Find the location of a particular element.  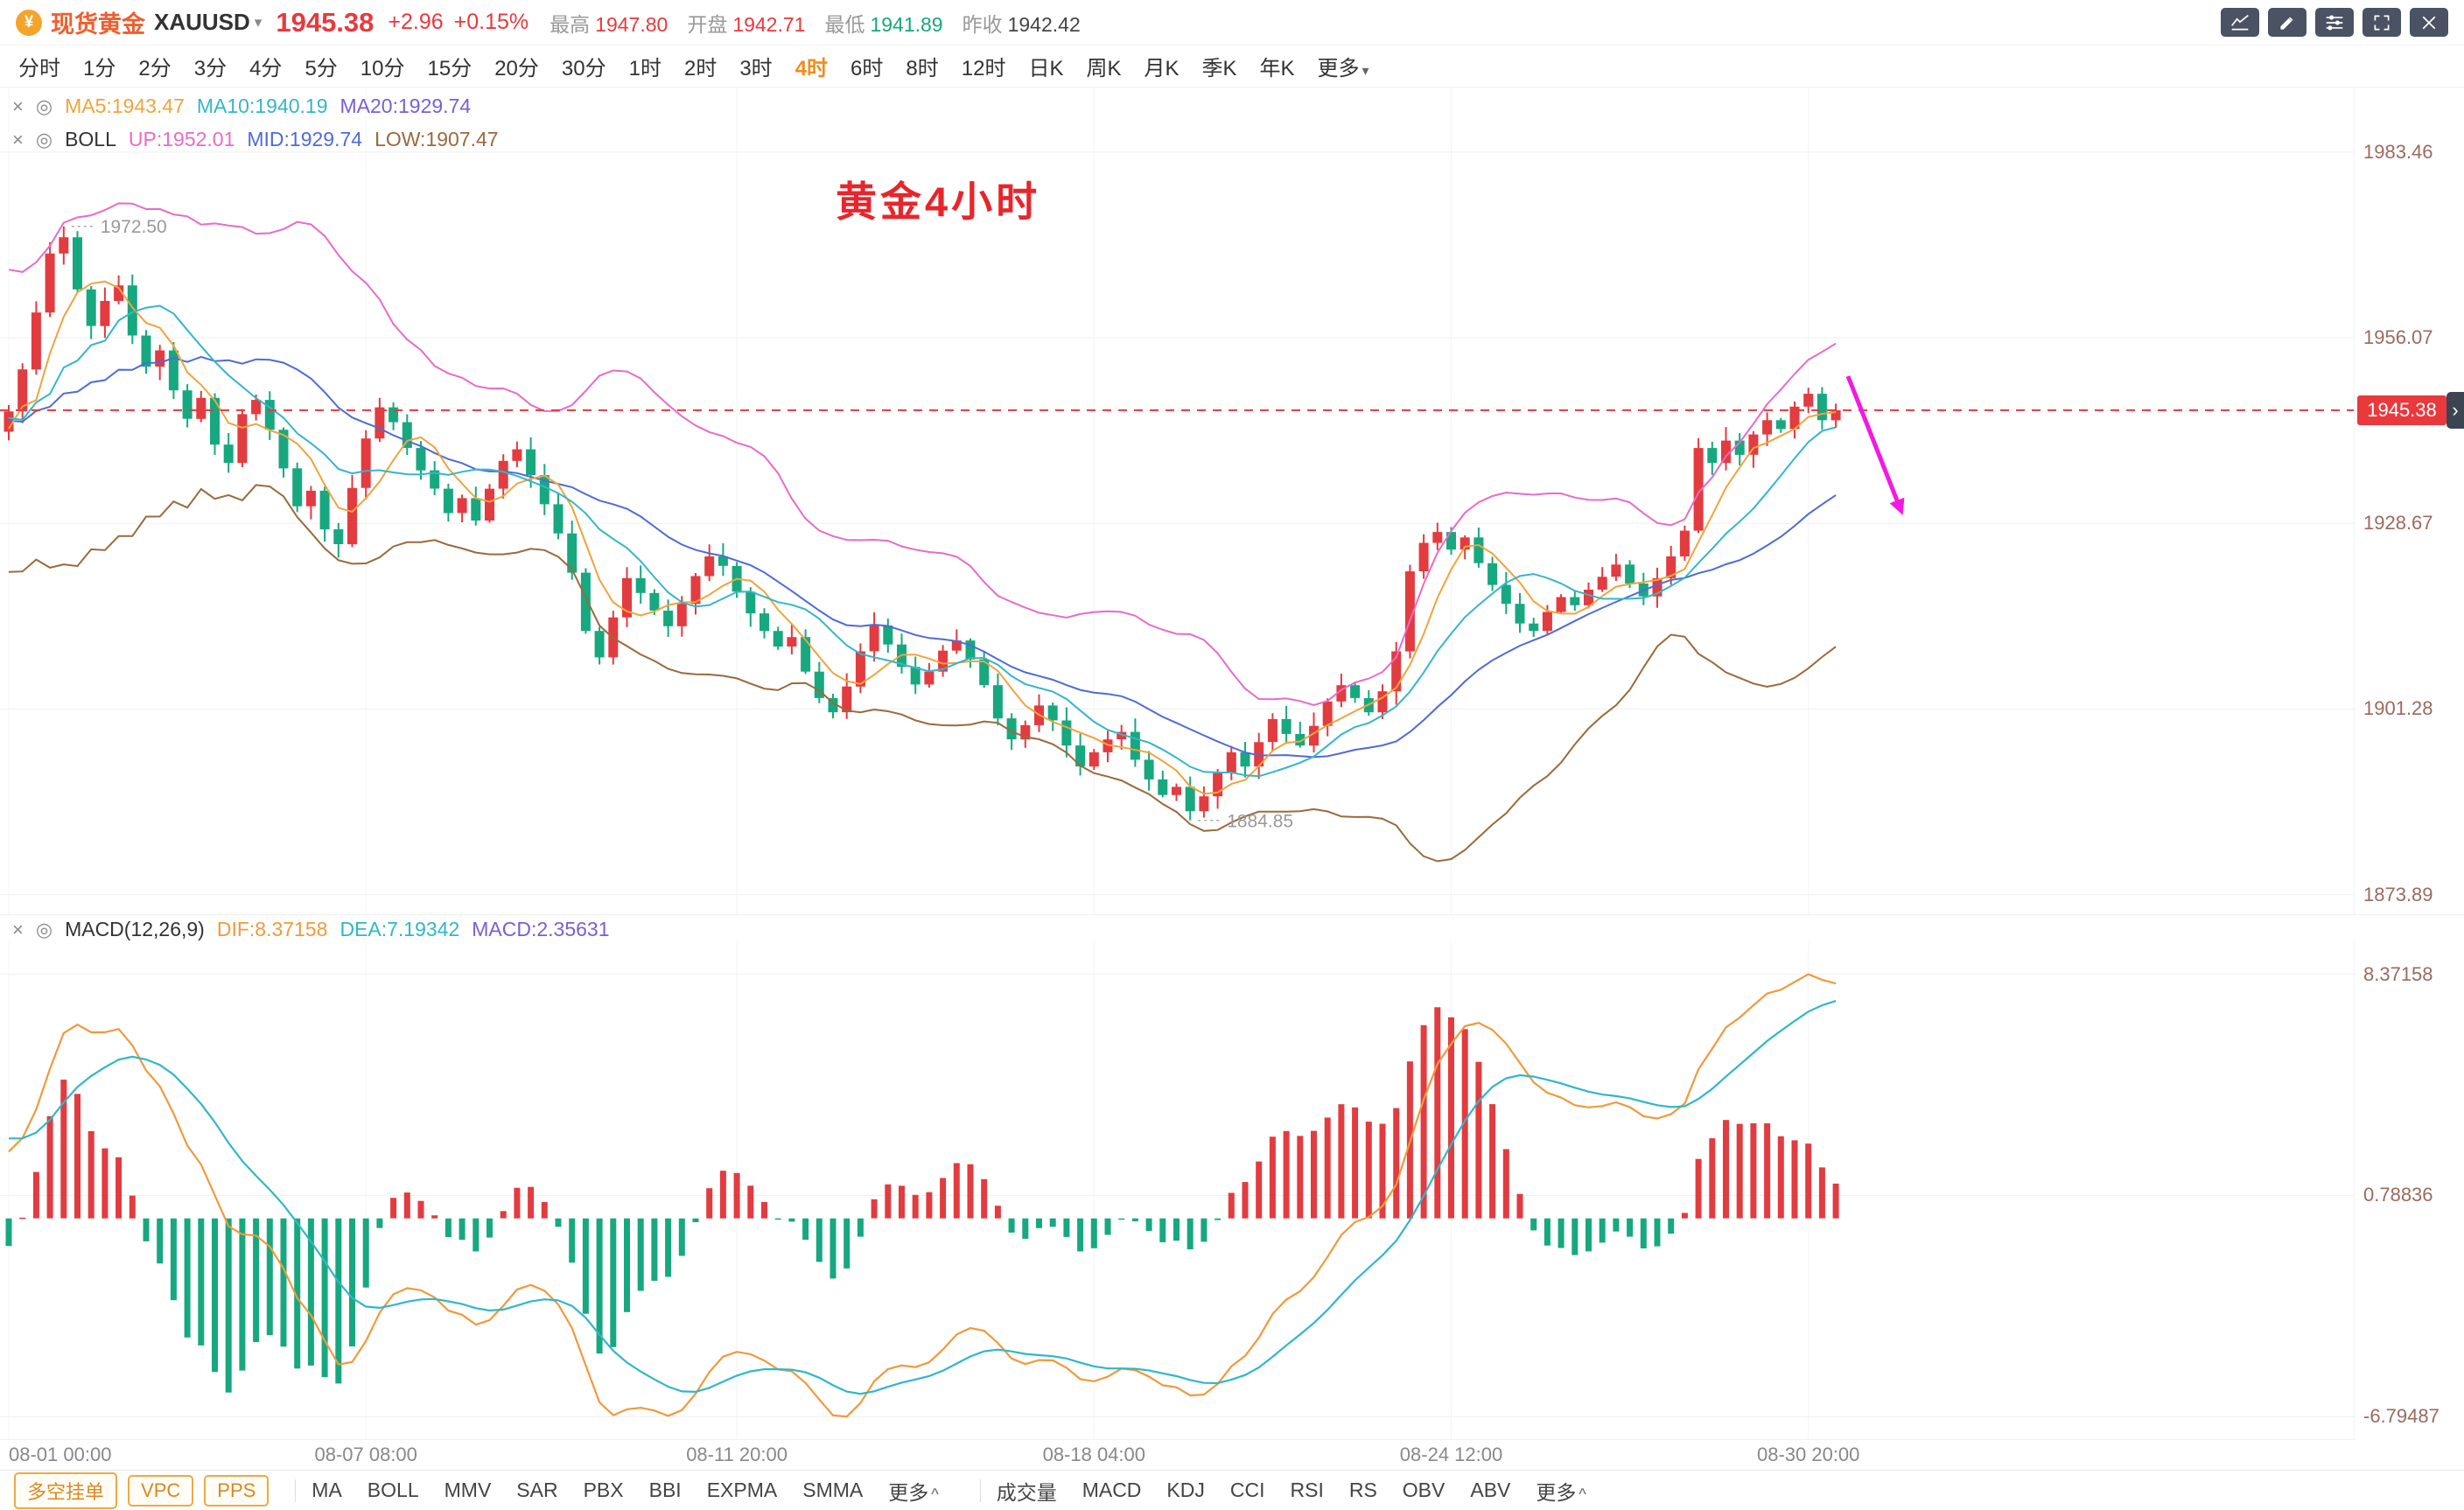

timeframe-tab: 15分 is located at coordinates (450, 66).